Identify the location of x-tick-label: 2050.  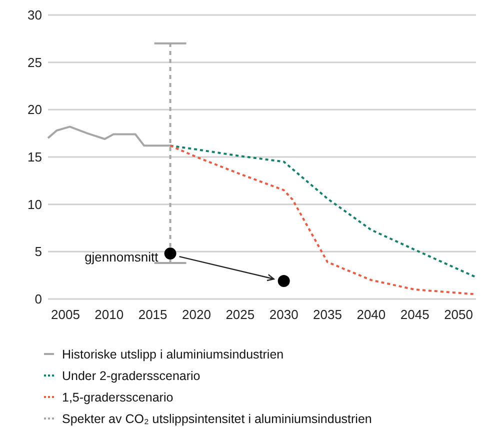
(458, 314).